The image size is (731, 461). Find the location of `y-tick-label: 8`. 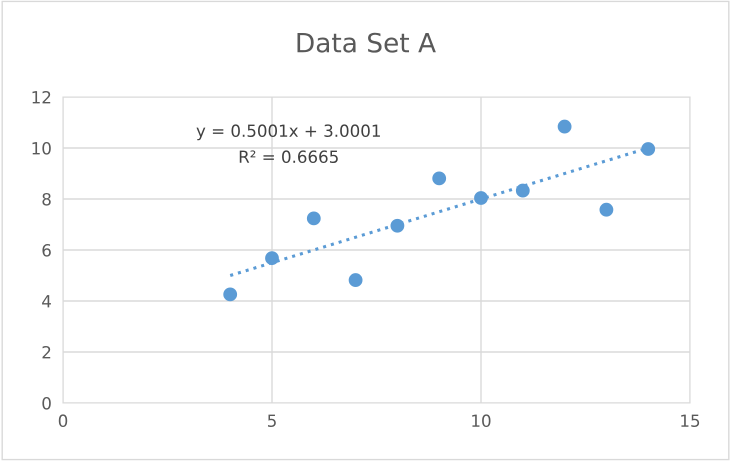

y-tick-label: 8 is located at coordinates (46, 199).